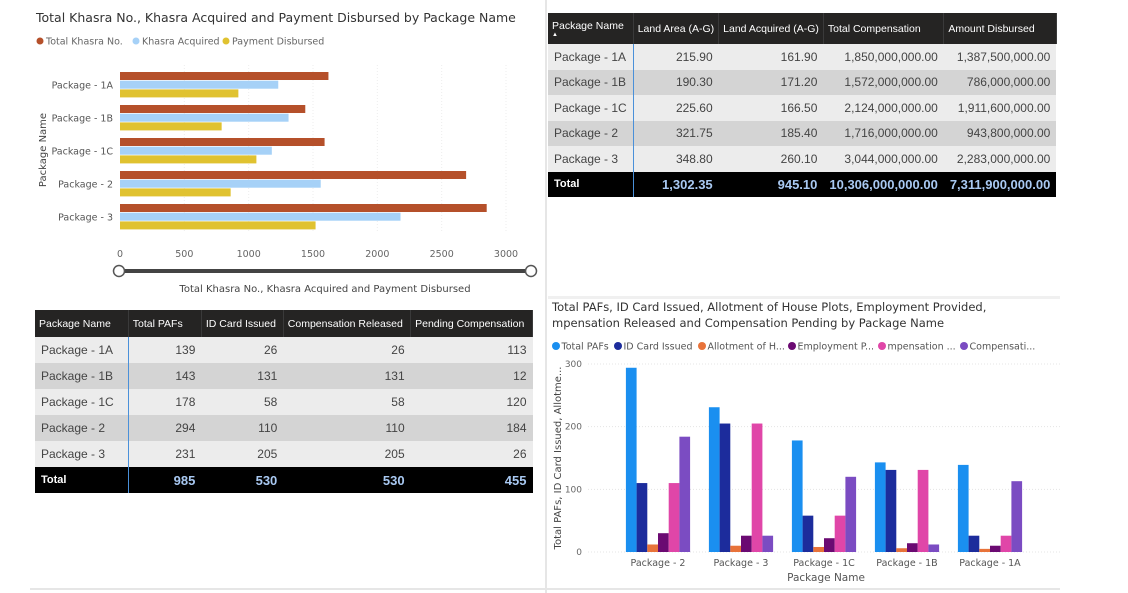 This screenshot has width=1128, height=593. Describe the element at coordinates (181, 42) in the screenshot. I see `legend-label: Khasra Acquired` at that location.